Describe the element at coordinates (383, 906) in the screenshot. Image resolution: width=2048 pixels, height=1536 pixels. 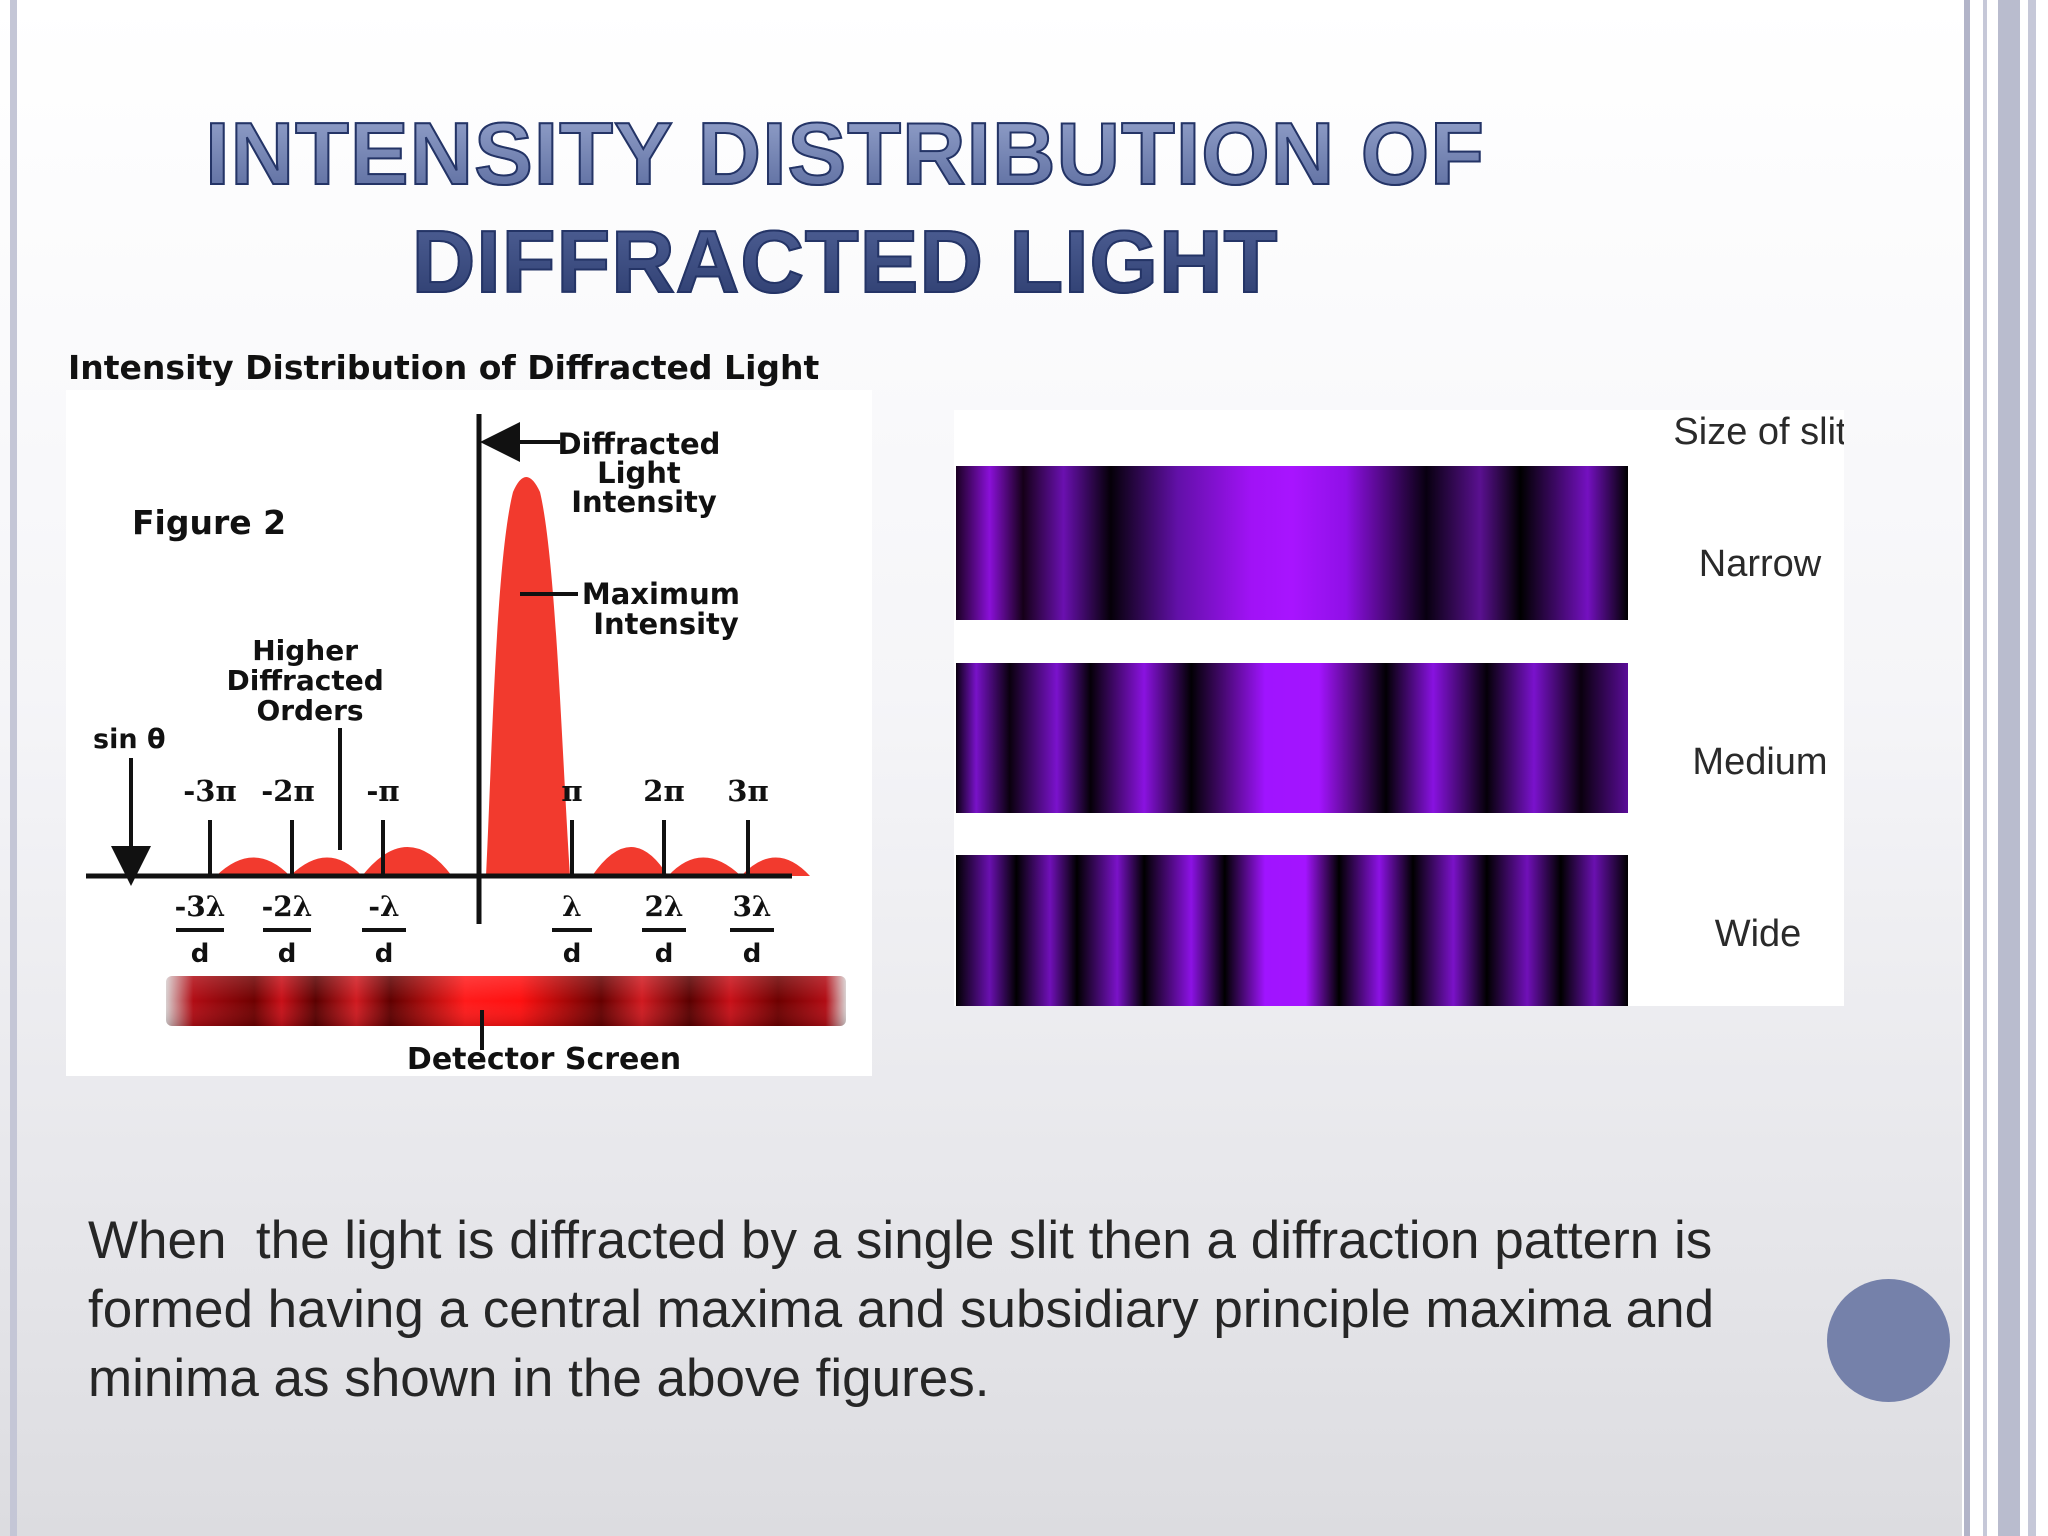
I see `fraction-numerator: -λ` at that location.